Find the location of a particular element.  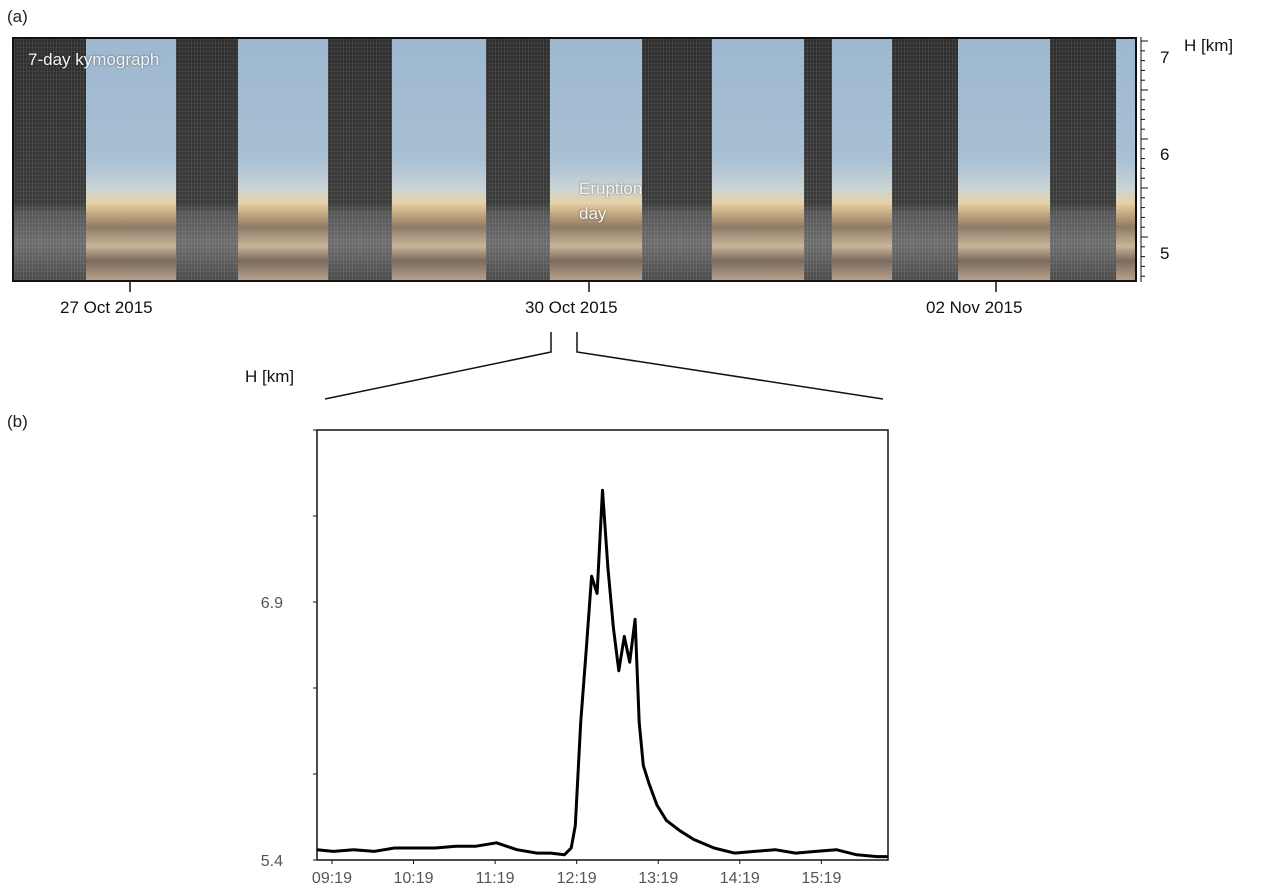

kymograph-y-axis is located at coordinates (1144, 159).